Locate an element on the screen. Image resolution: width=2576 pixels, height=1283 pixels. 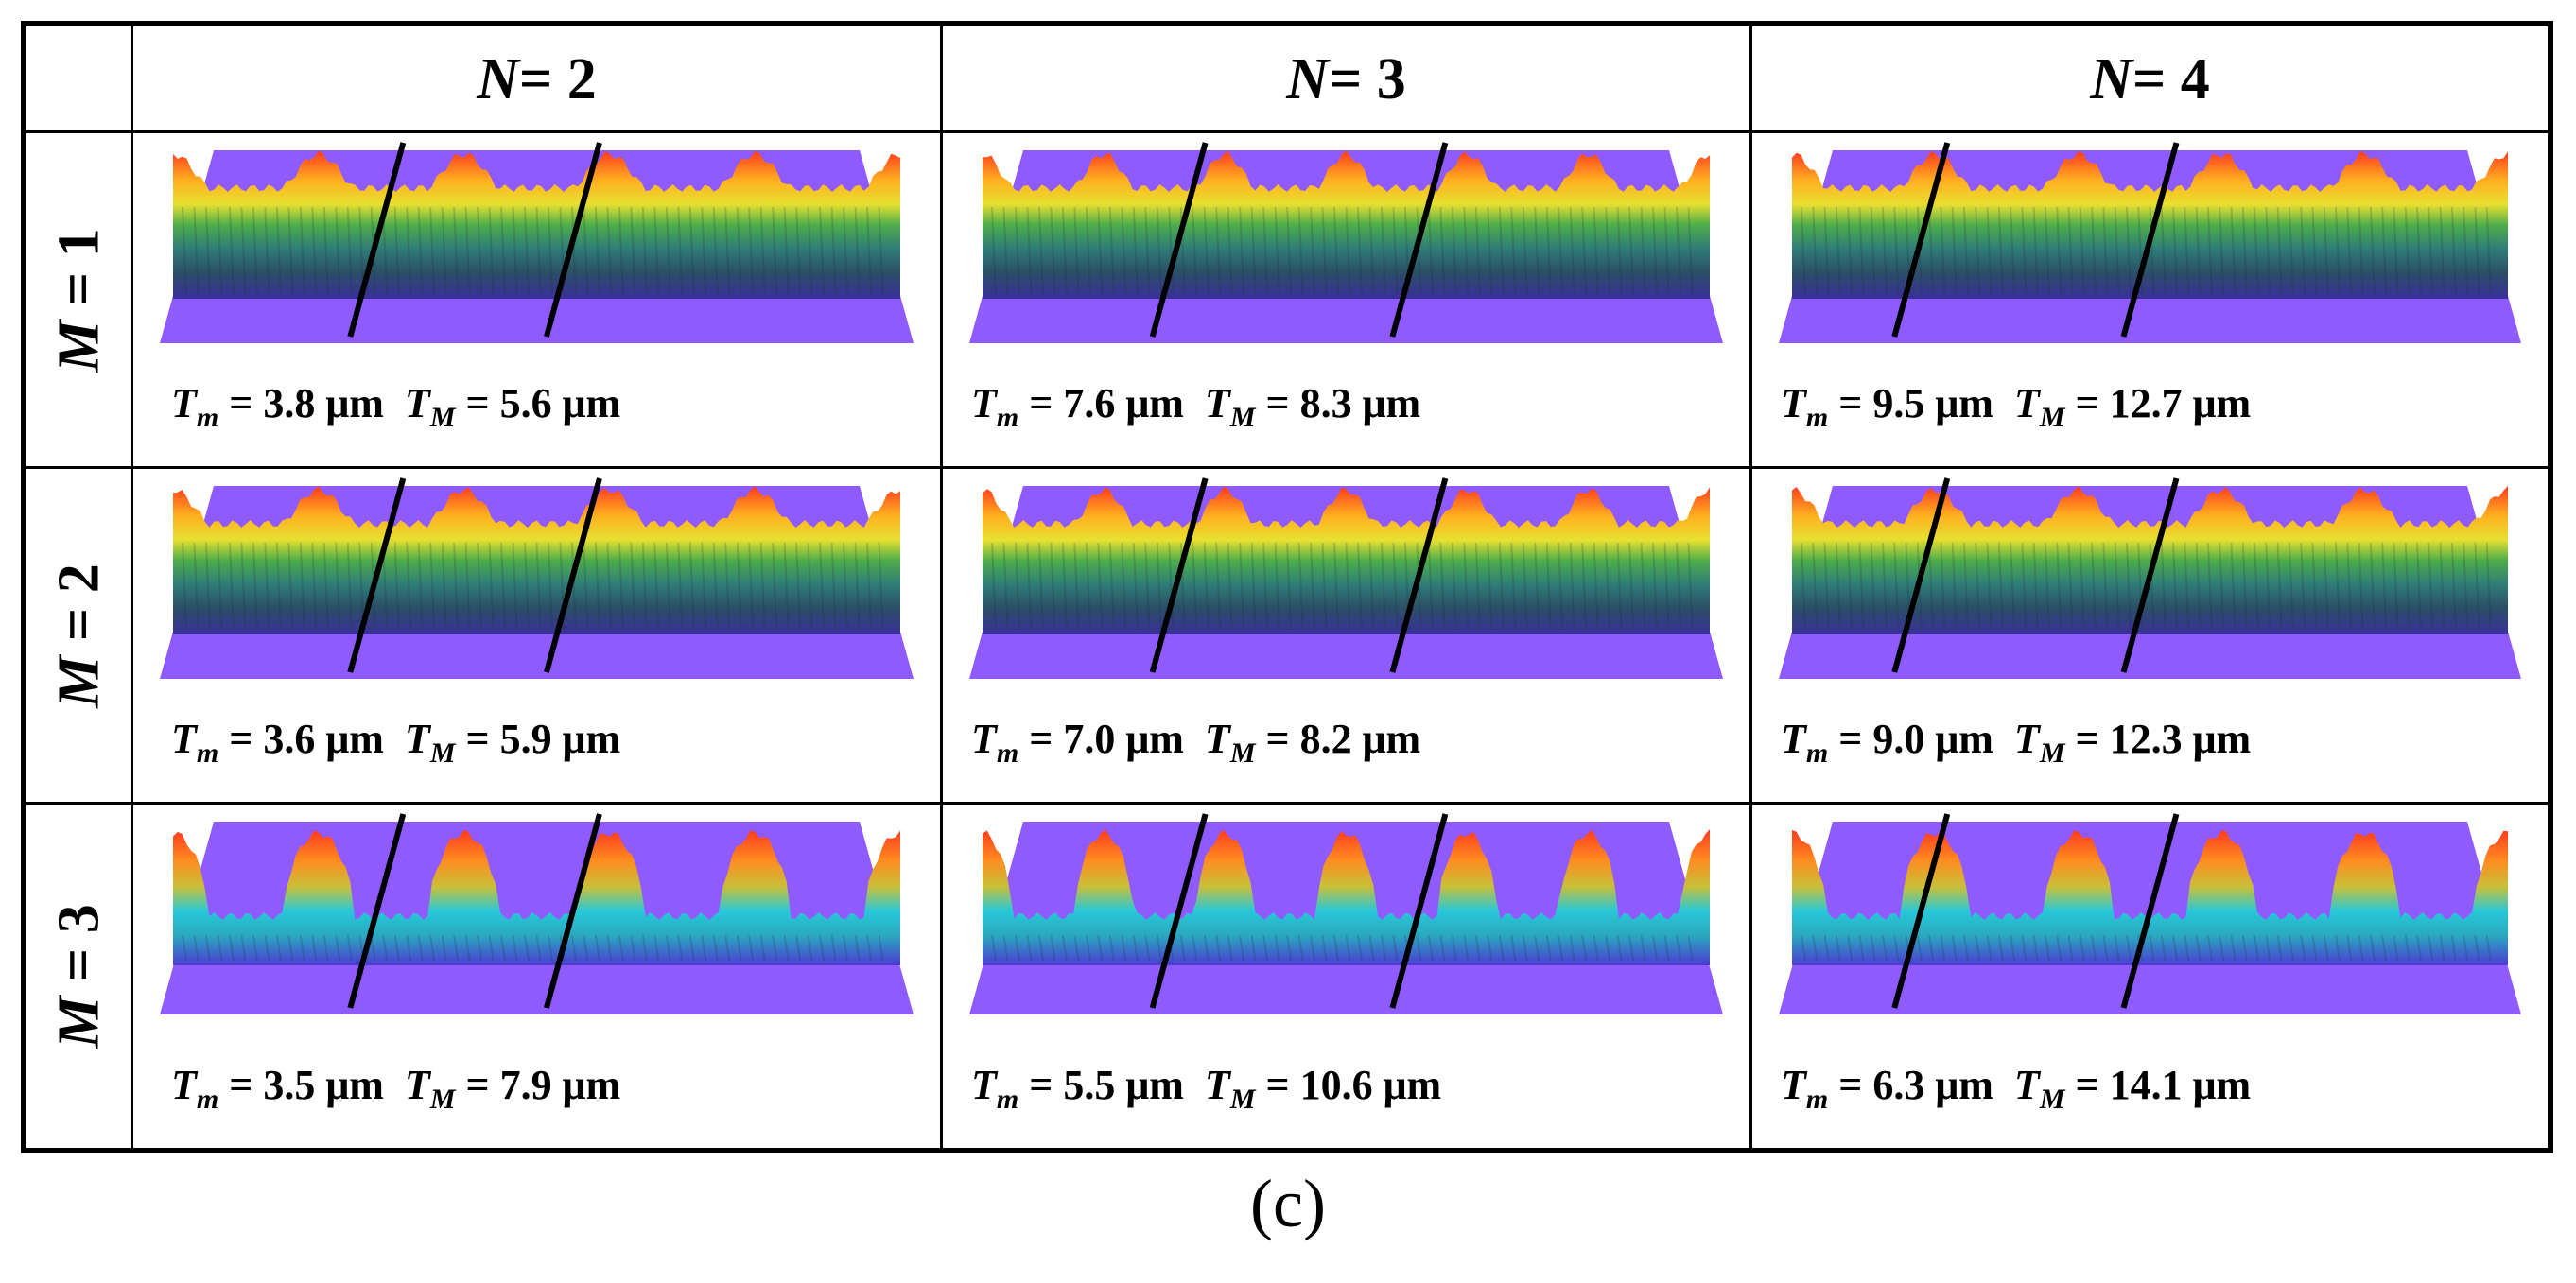
thickness-caption: Tm = 9.5 μm TM = 12.7 μm is located at coordinates (2017, 406).